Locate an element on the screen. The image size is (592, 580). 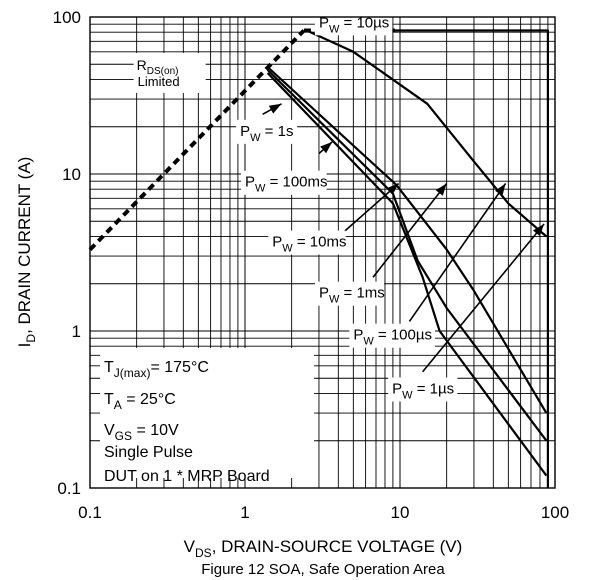
y-tick-label: 1 is located at coordinates (76, 331).